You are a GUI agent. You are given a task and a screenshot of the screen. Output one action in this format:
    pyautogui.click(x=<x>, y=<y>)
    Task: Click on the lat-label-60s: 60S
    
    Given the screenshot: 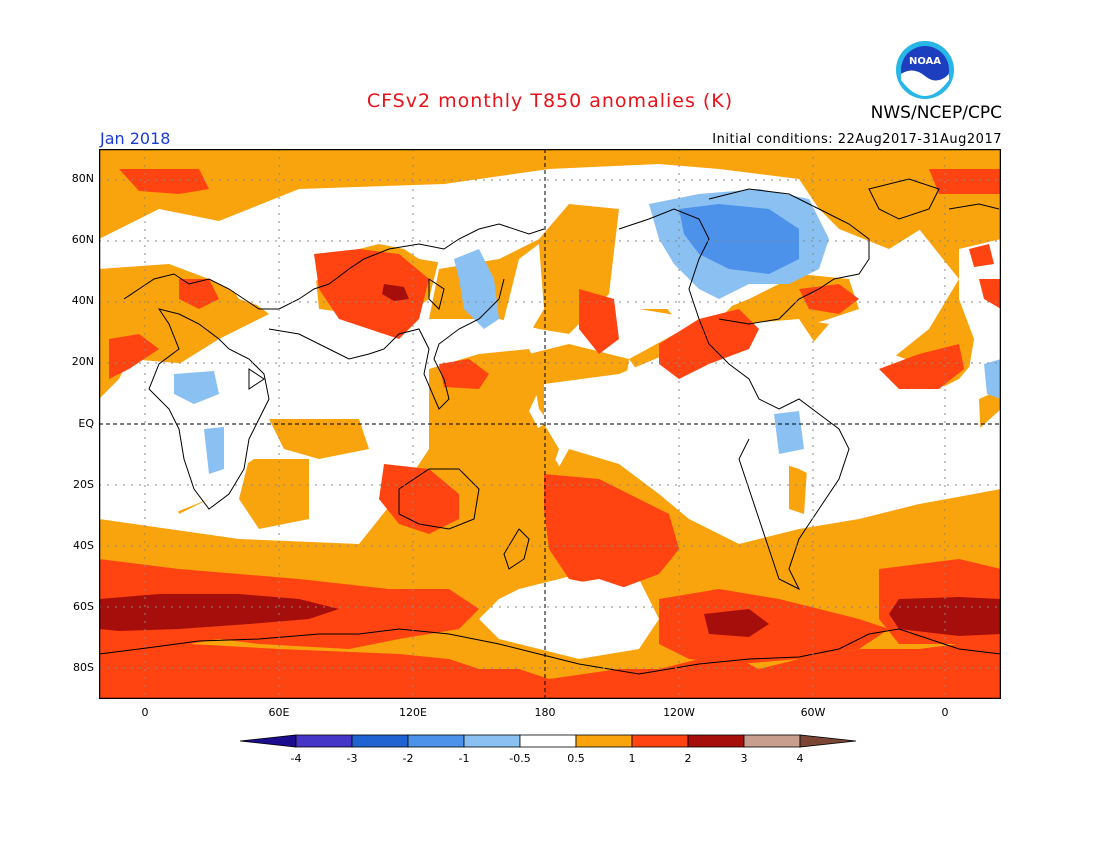 What is the action you would take?
    pyautogui.click(x=83, y=606)
    